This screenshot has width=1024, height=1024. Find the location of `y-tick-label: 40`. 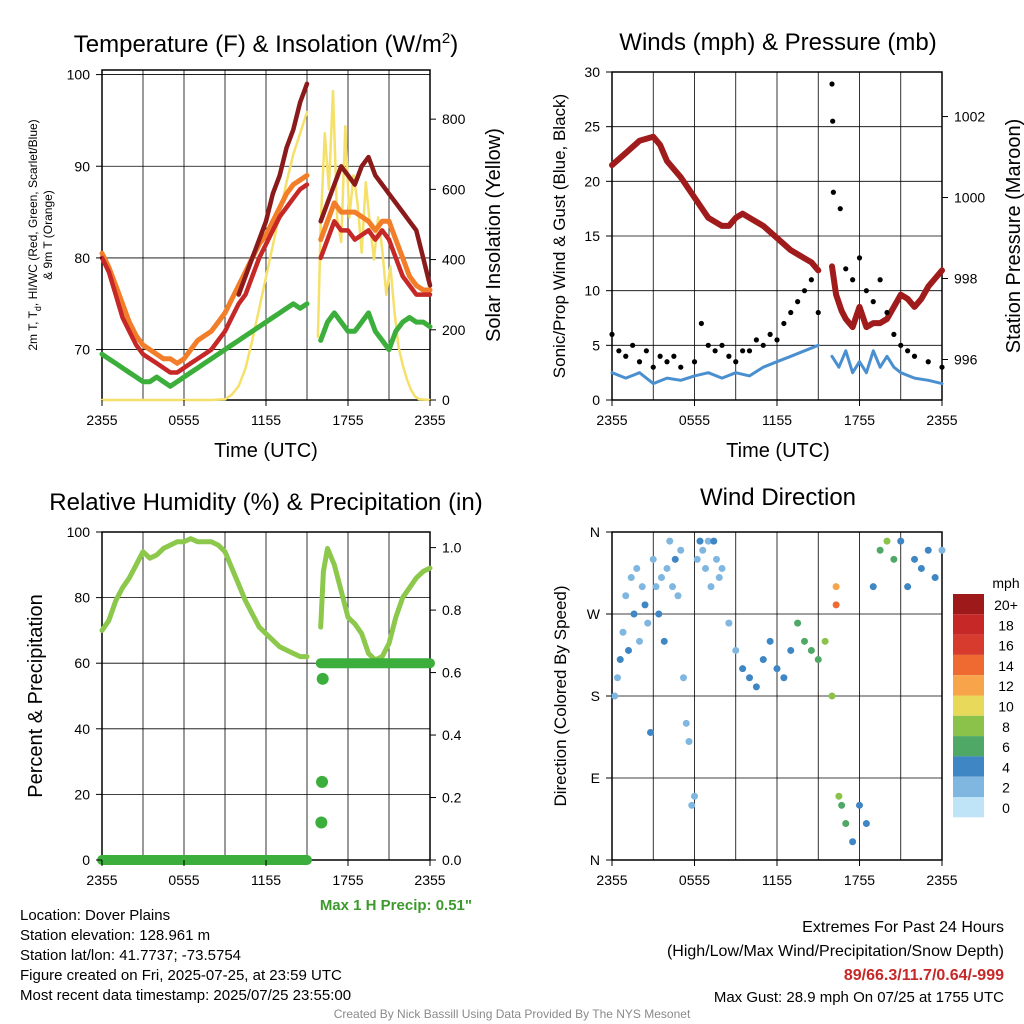

y-tick-label: 40 is located at coordinates (82, 729).